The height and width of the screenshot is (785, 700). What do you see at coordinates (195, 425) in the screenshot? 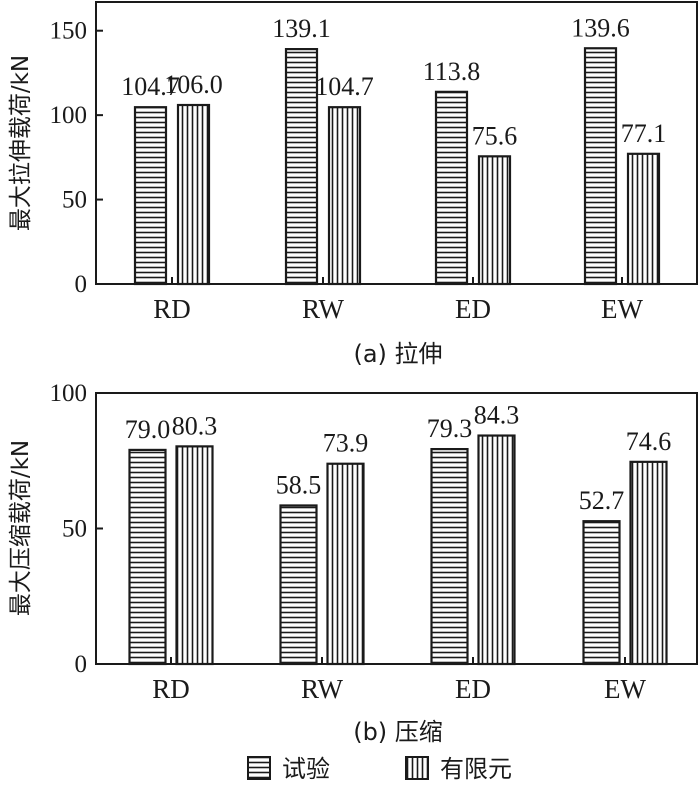
I see `data-label: 80.3` at bounding box center [195, 425].